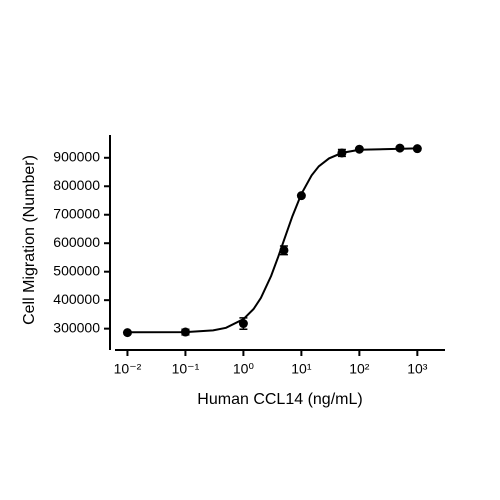 The width and height of the screenshot is (500, 500). I want to click on y-tick-label: 800000, so click(76, 185).